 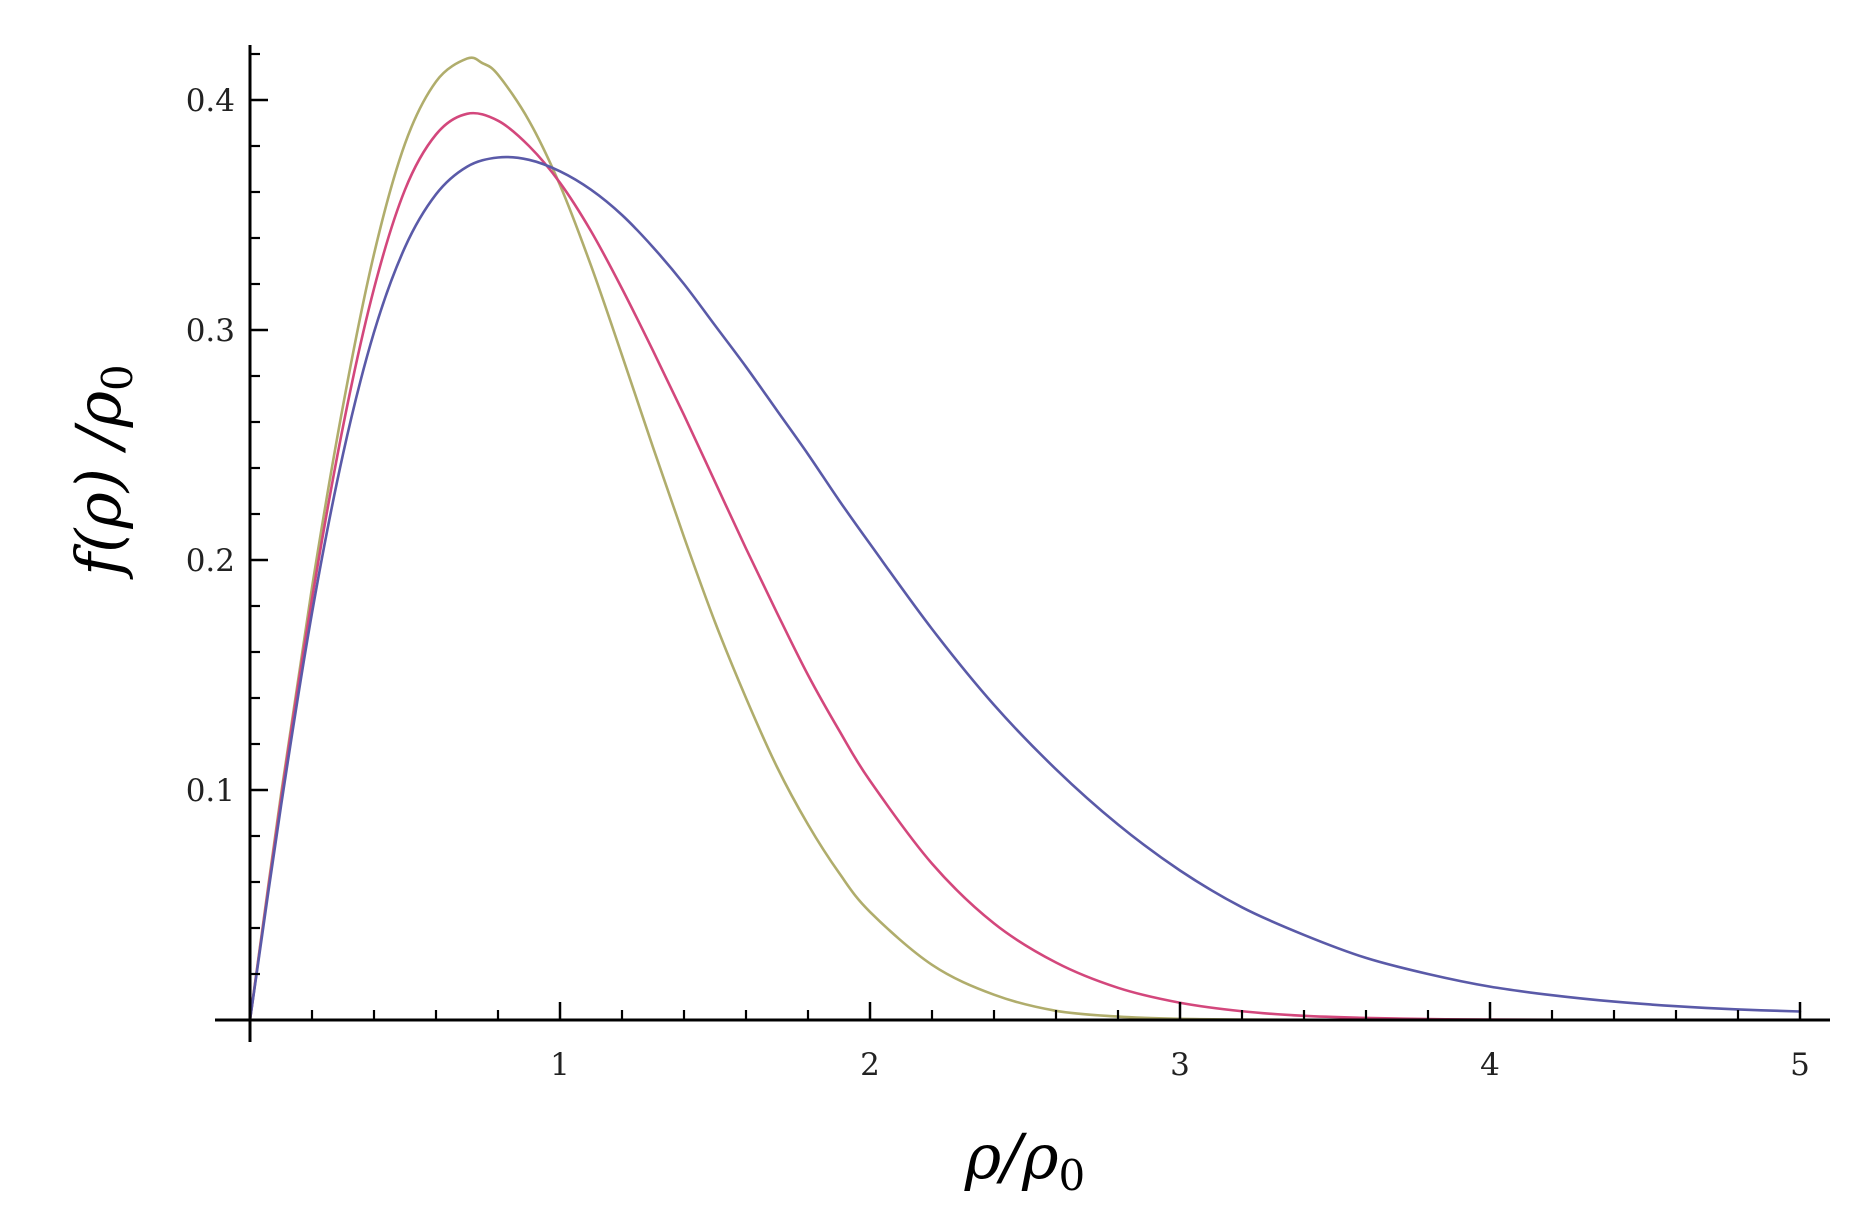 I want to click on x-axis-label: ρ/ρ0, so click(x=1025, y=1160).